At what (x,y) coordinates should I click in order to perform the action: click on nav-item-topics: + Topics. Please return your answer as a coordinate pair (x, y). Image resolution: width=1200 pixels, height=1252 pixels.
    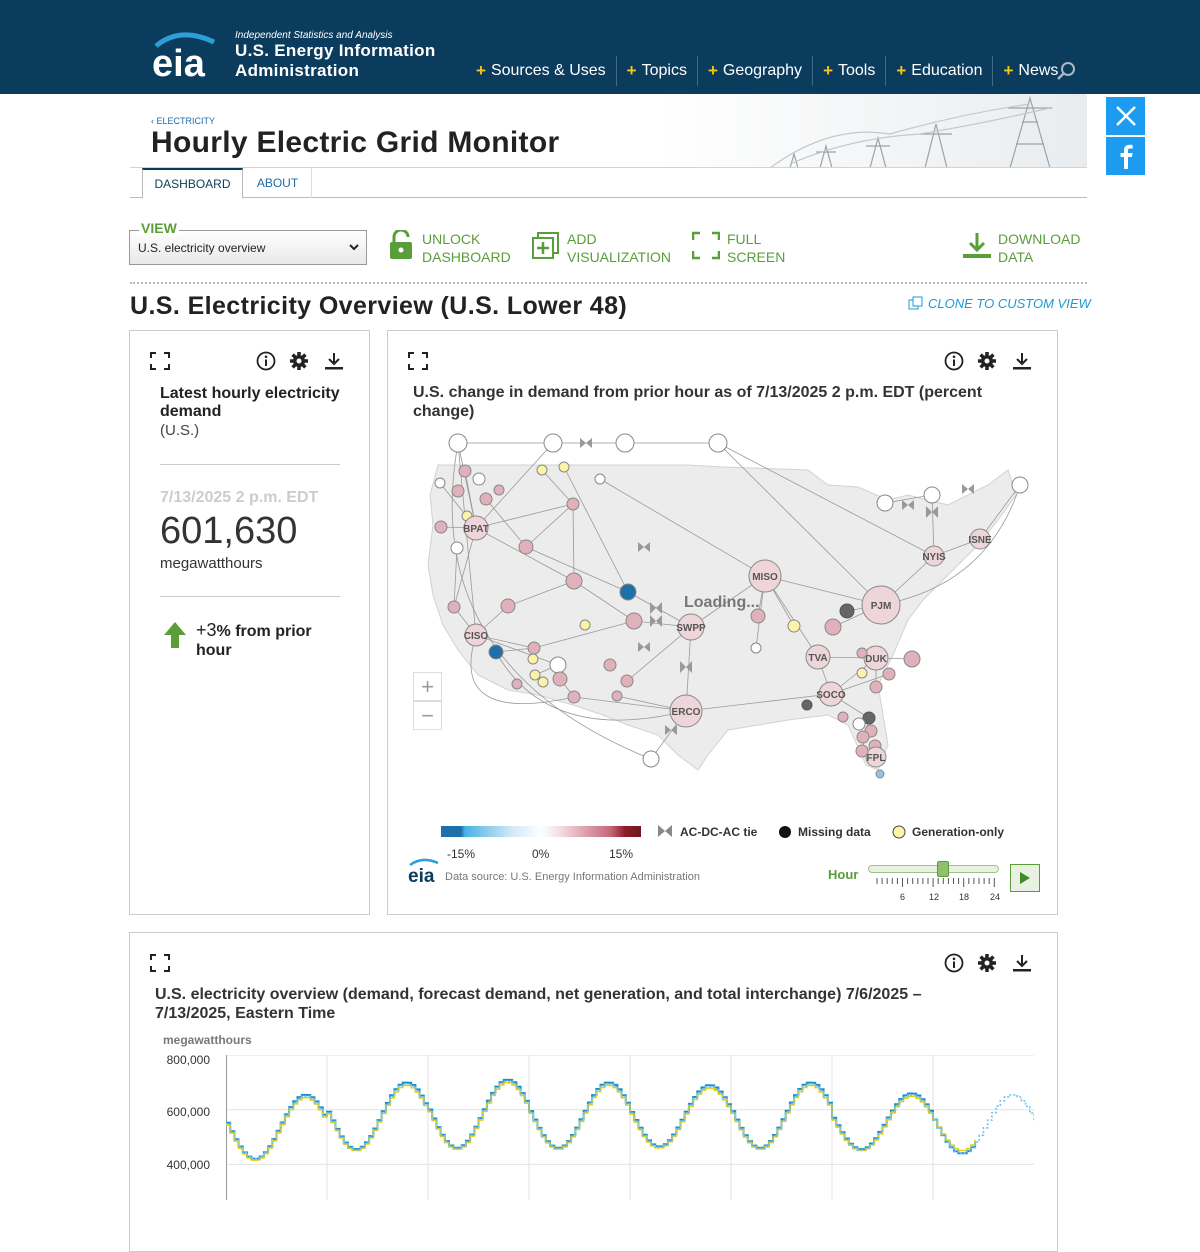
    Looking at the image, I should click on (657, 71).